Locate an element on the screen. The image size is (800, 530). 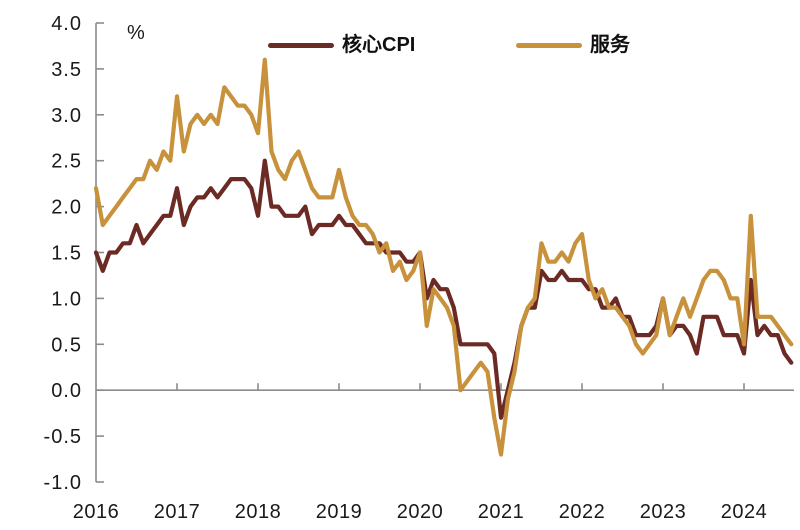
y-axis-tick-label: 0.5 is located at coordinates (66, 345).